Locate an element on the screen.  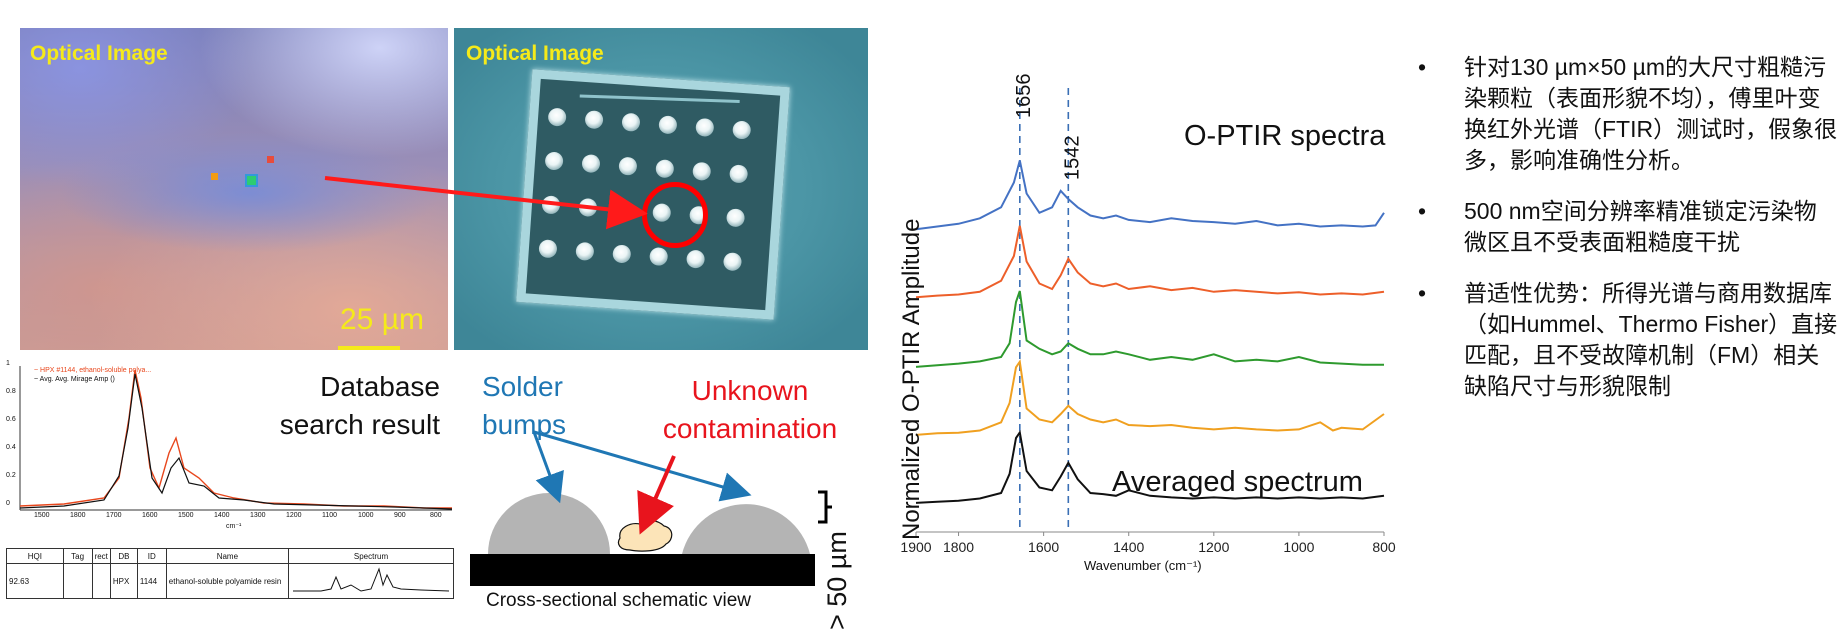
table-cell: ethanol-soluble polyamide resin is located at coordinates (227, 581).